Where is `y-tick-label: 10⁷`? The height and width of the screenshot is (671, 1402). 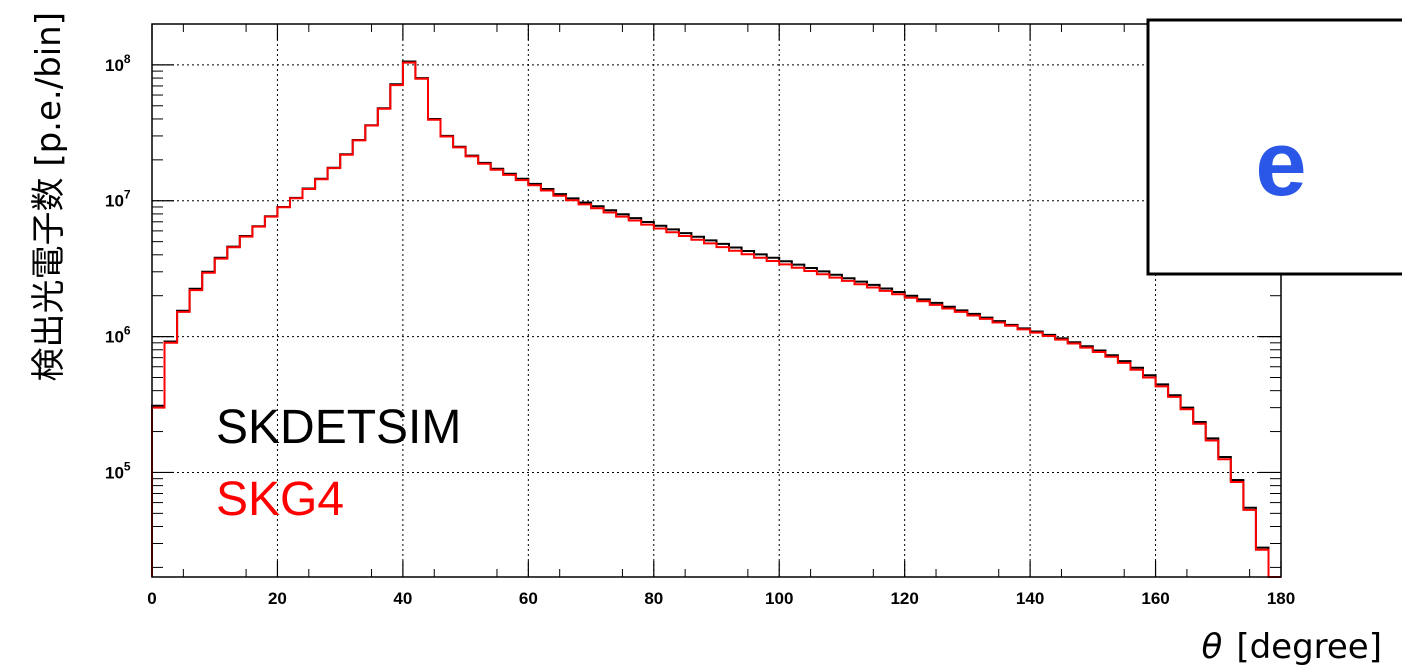
y-tick-label: 10⁷ is located at coordinates (118, 199).